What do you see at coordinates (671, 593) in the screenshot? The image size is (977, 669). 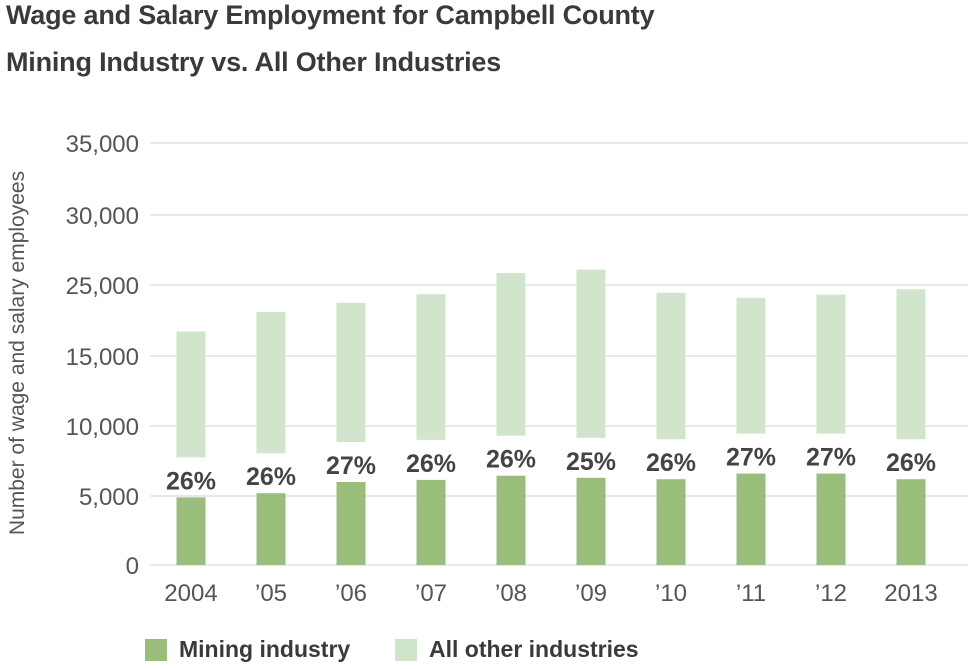 I see `x-tick-label: ’10` at bounding box center [671, 593].